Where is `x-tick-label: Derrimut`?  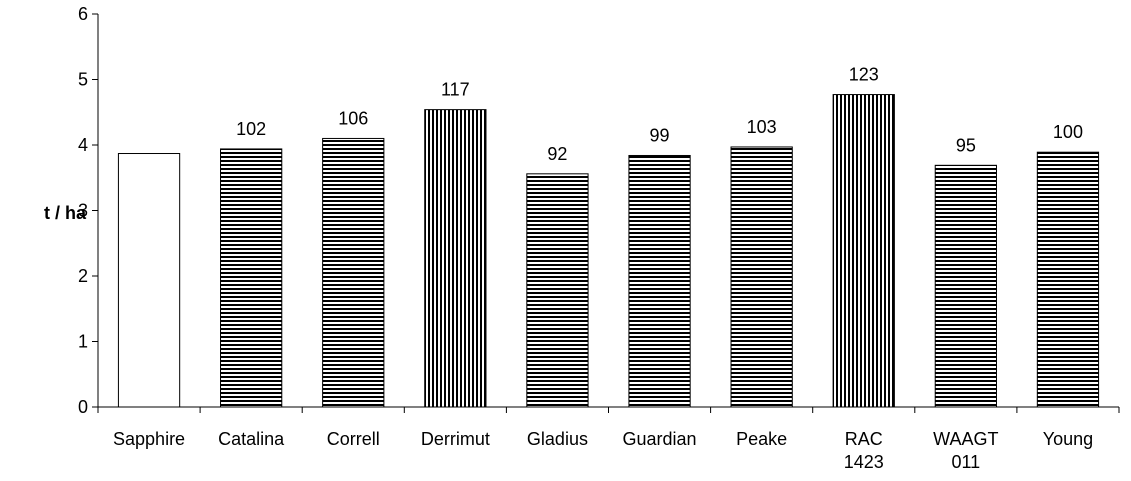 x-tick-label: Derrimut is located at coordinates (455, 439).